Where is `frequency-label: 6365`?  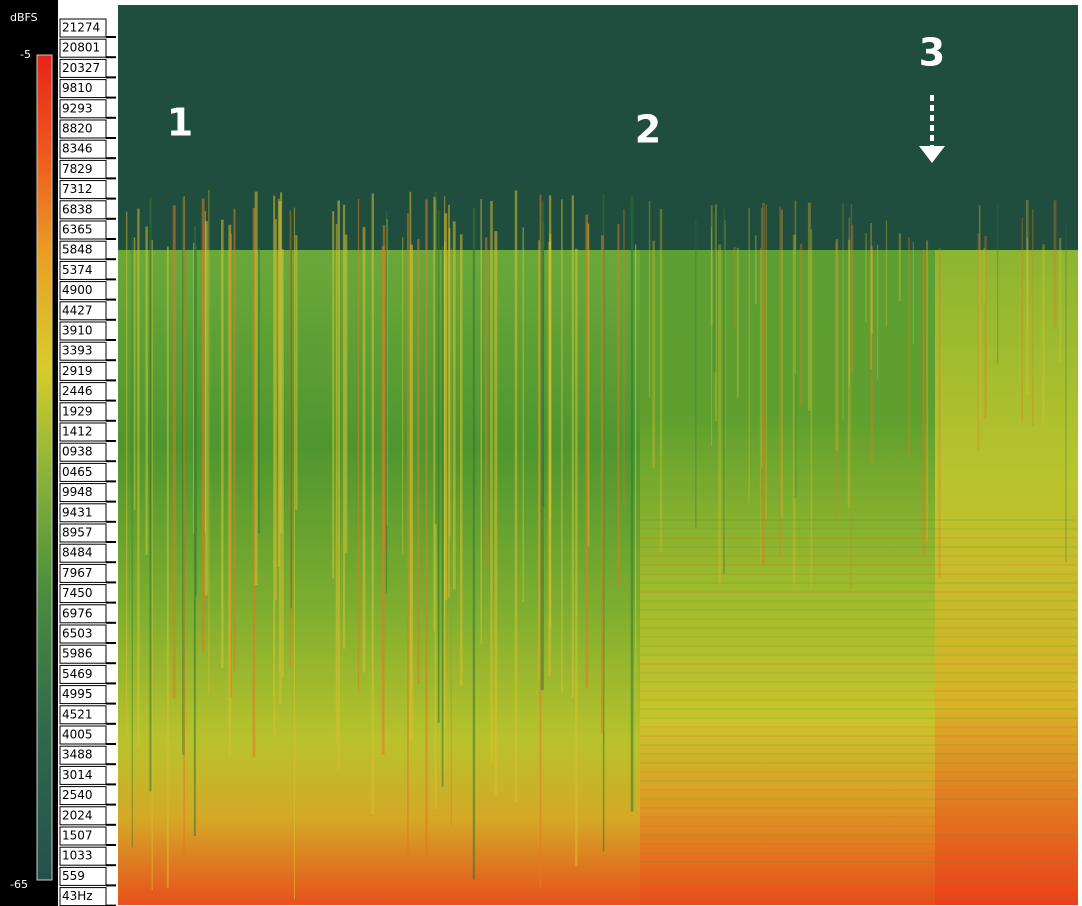
frequency-label: 6365 is located at coordinates (77, 230).